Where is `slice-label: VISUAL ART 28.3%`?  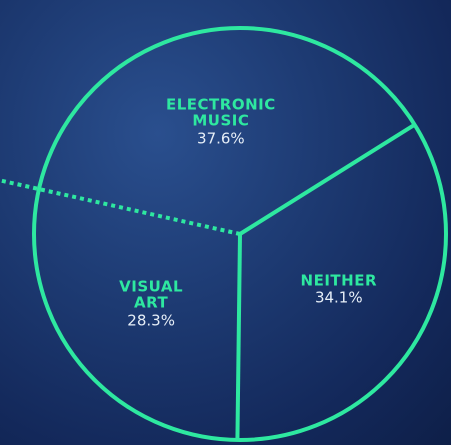
slice-label: VISUAL ART 28.3% is located at coordinates (151, 303).